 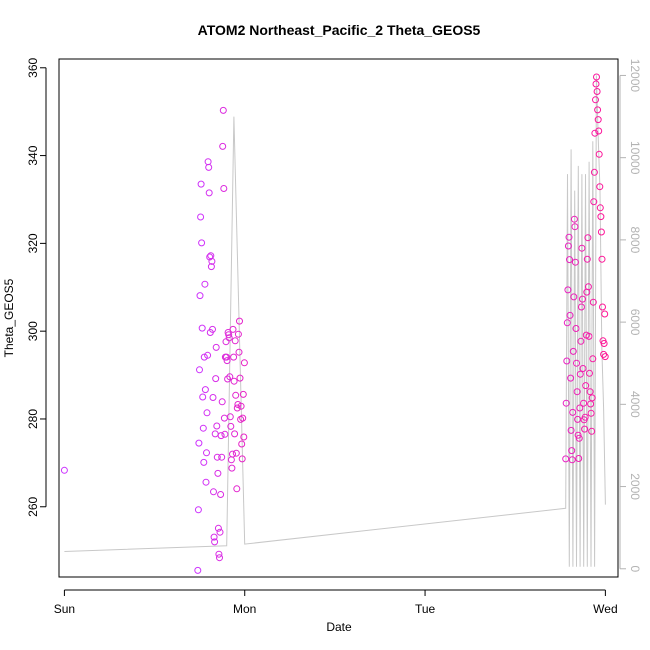 I want to click on chart-title: ATOM2 Northeast_Pacific_2 Theta_GEOS5, so click(x=339, y=30).